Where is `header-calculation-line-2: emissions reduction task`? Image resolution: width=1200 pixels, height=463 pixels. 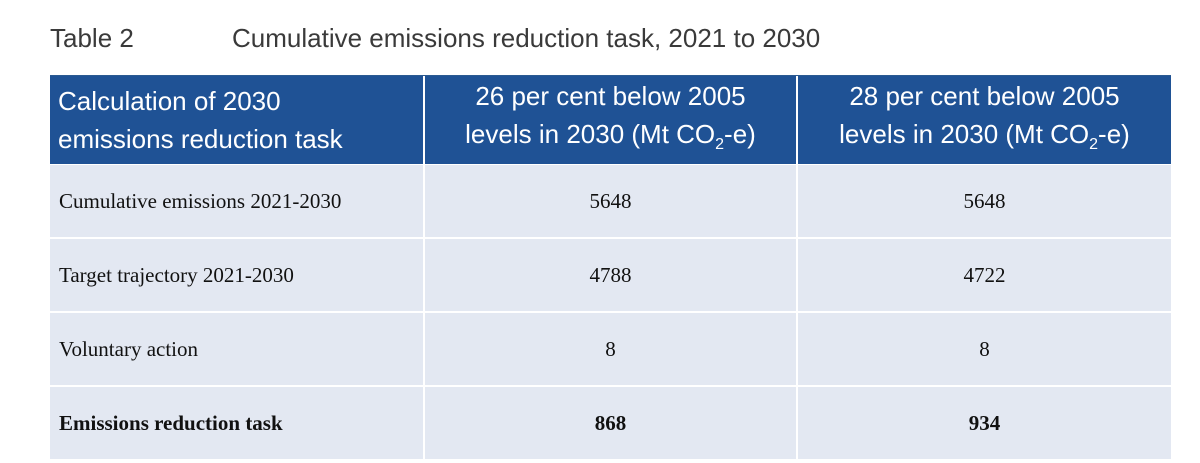 header-calculation-line-2: emissions reduction task is located at coordinates (200, 139).